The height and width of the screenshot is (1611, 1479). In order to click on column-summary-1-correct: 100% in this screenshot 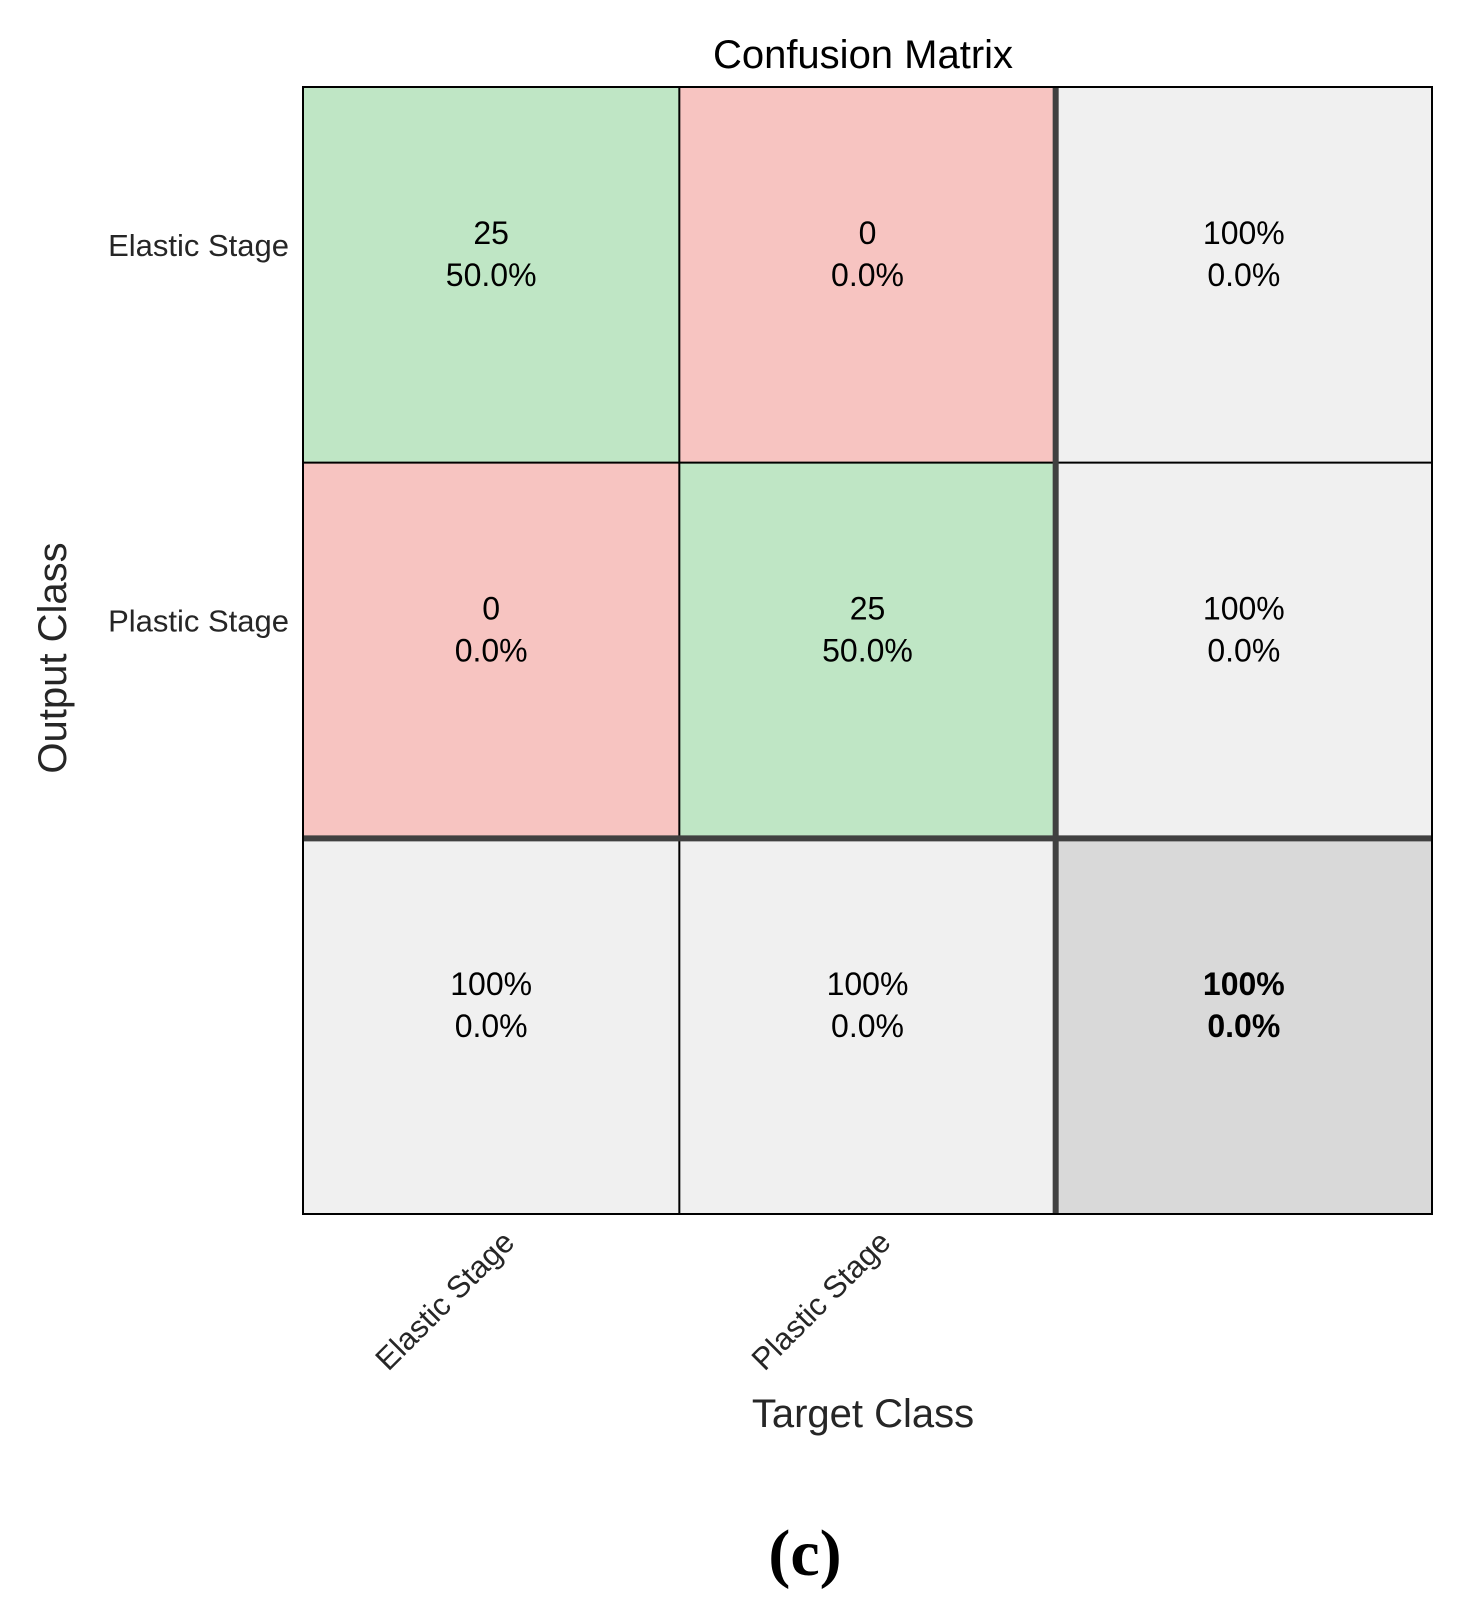, I will do `click(868, 984)`.